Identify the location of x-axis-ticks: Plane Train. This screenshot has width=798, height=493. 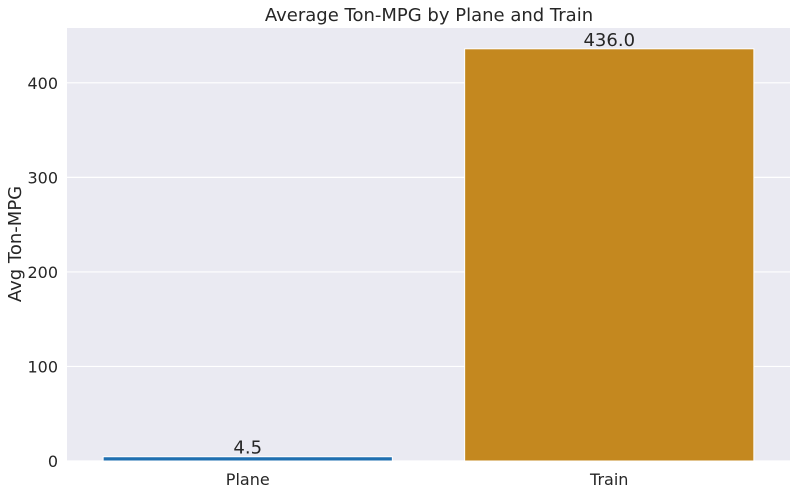
(427, 479).